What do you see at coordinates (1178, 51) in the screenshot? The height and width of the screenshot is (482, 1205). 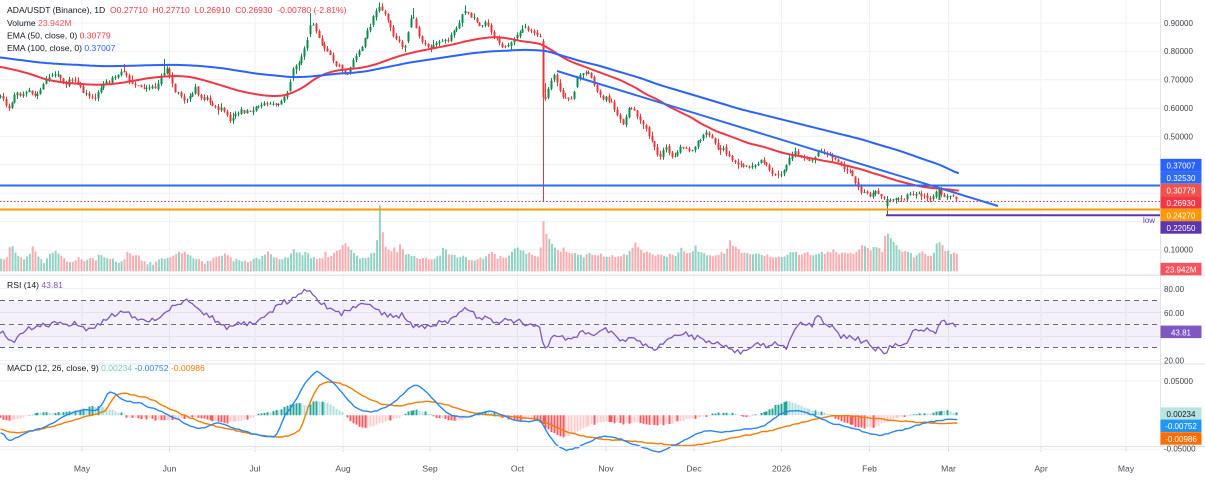 I see `svg-text: 0.80000` at bounding box center [1178, 51].